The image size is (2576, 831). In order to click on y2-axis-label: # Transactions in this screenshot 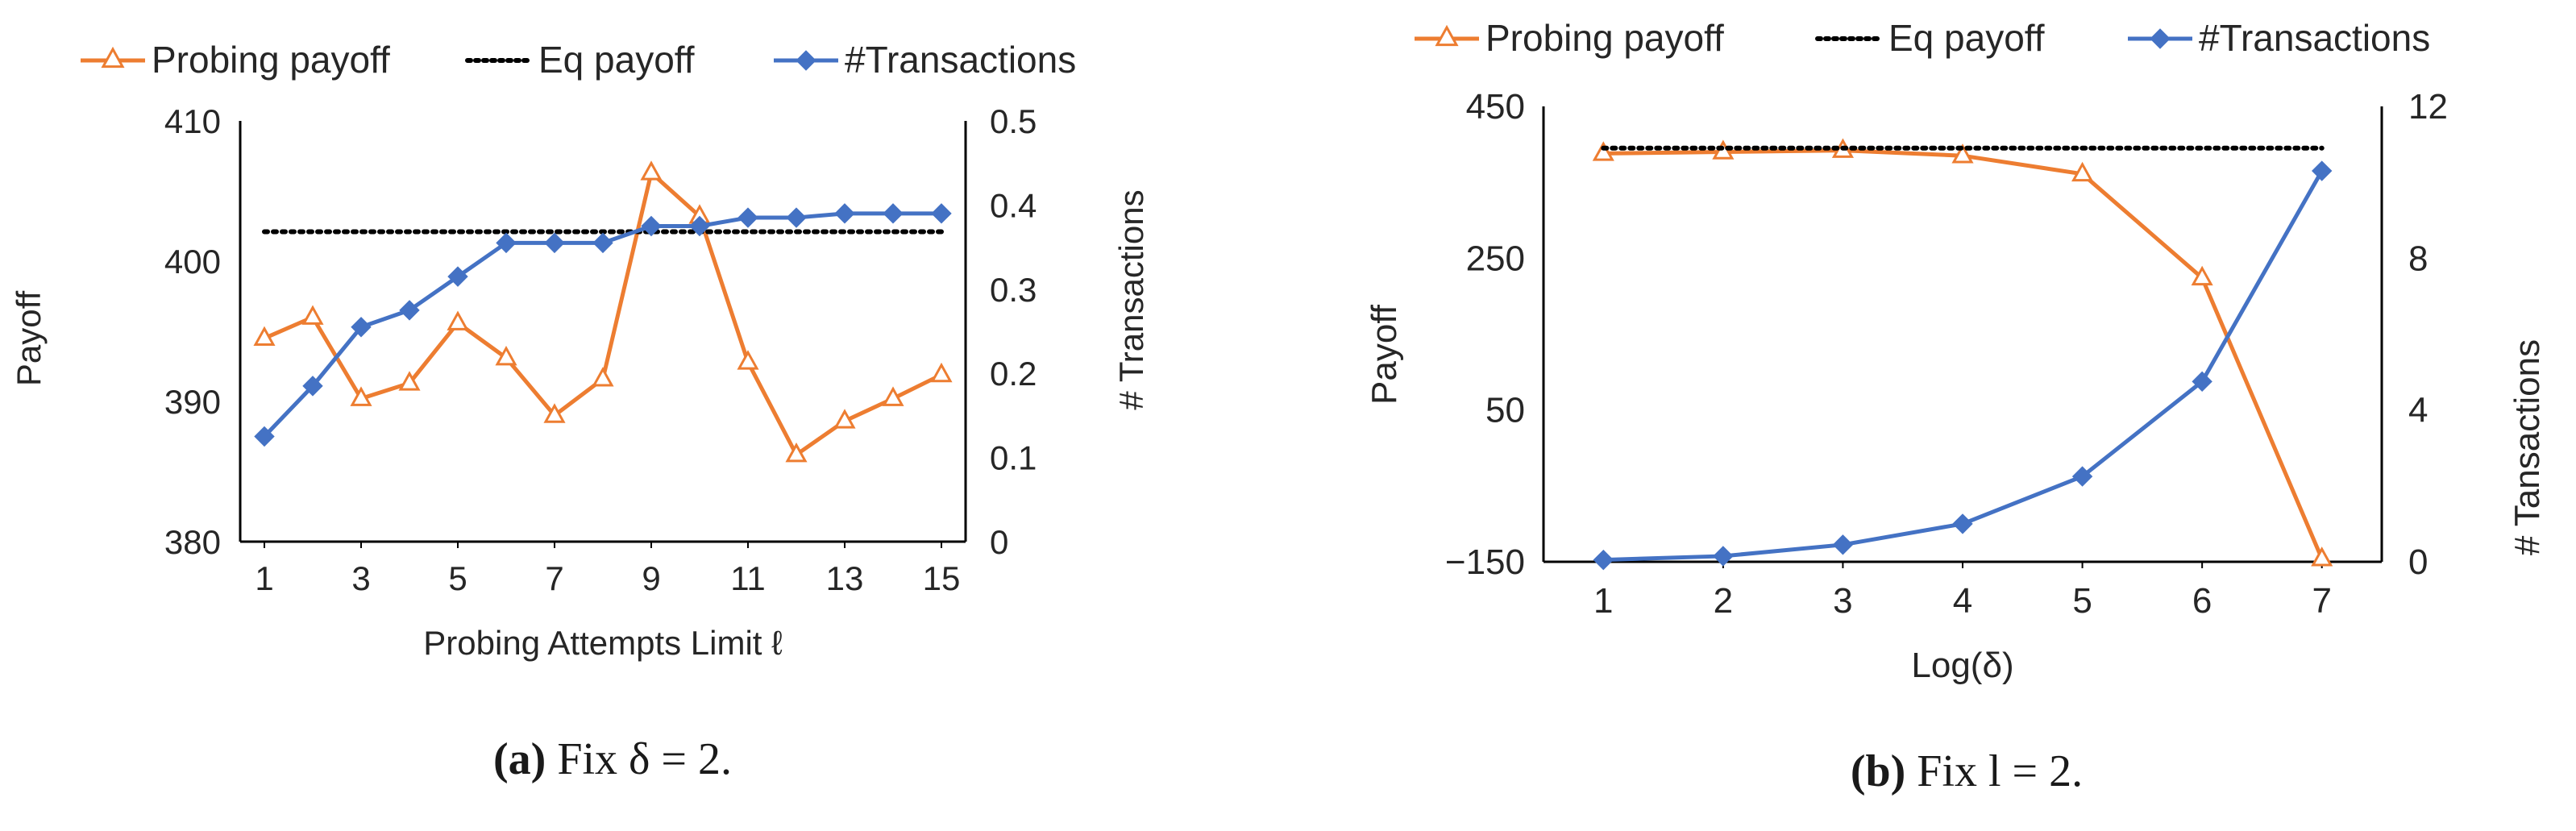, I will do `click(1131, 299)`.